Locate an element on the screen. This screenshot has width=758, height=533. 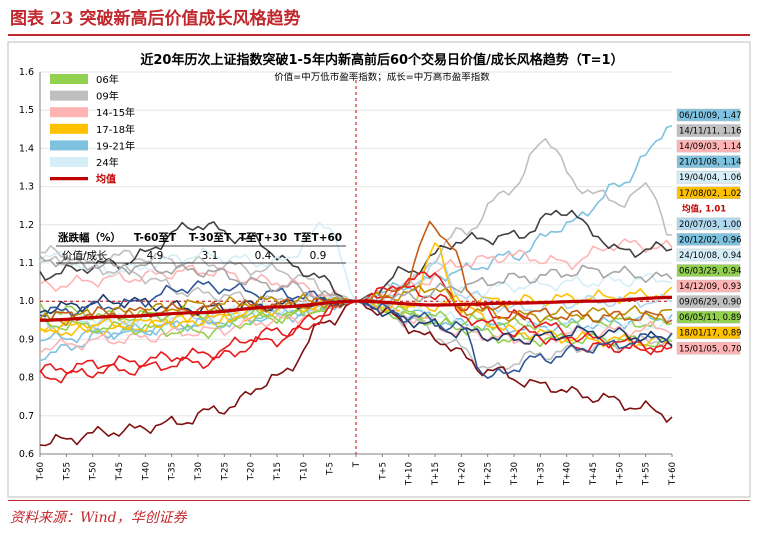
legend-label: 均值 is located at coordinates (106, 179).